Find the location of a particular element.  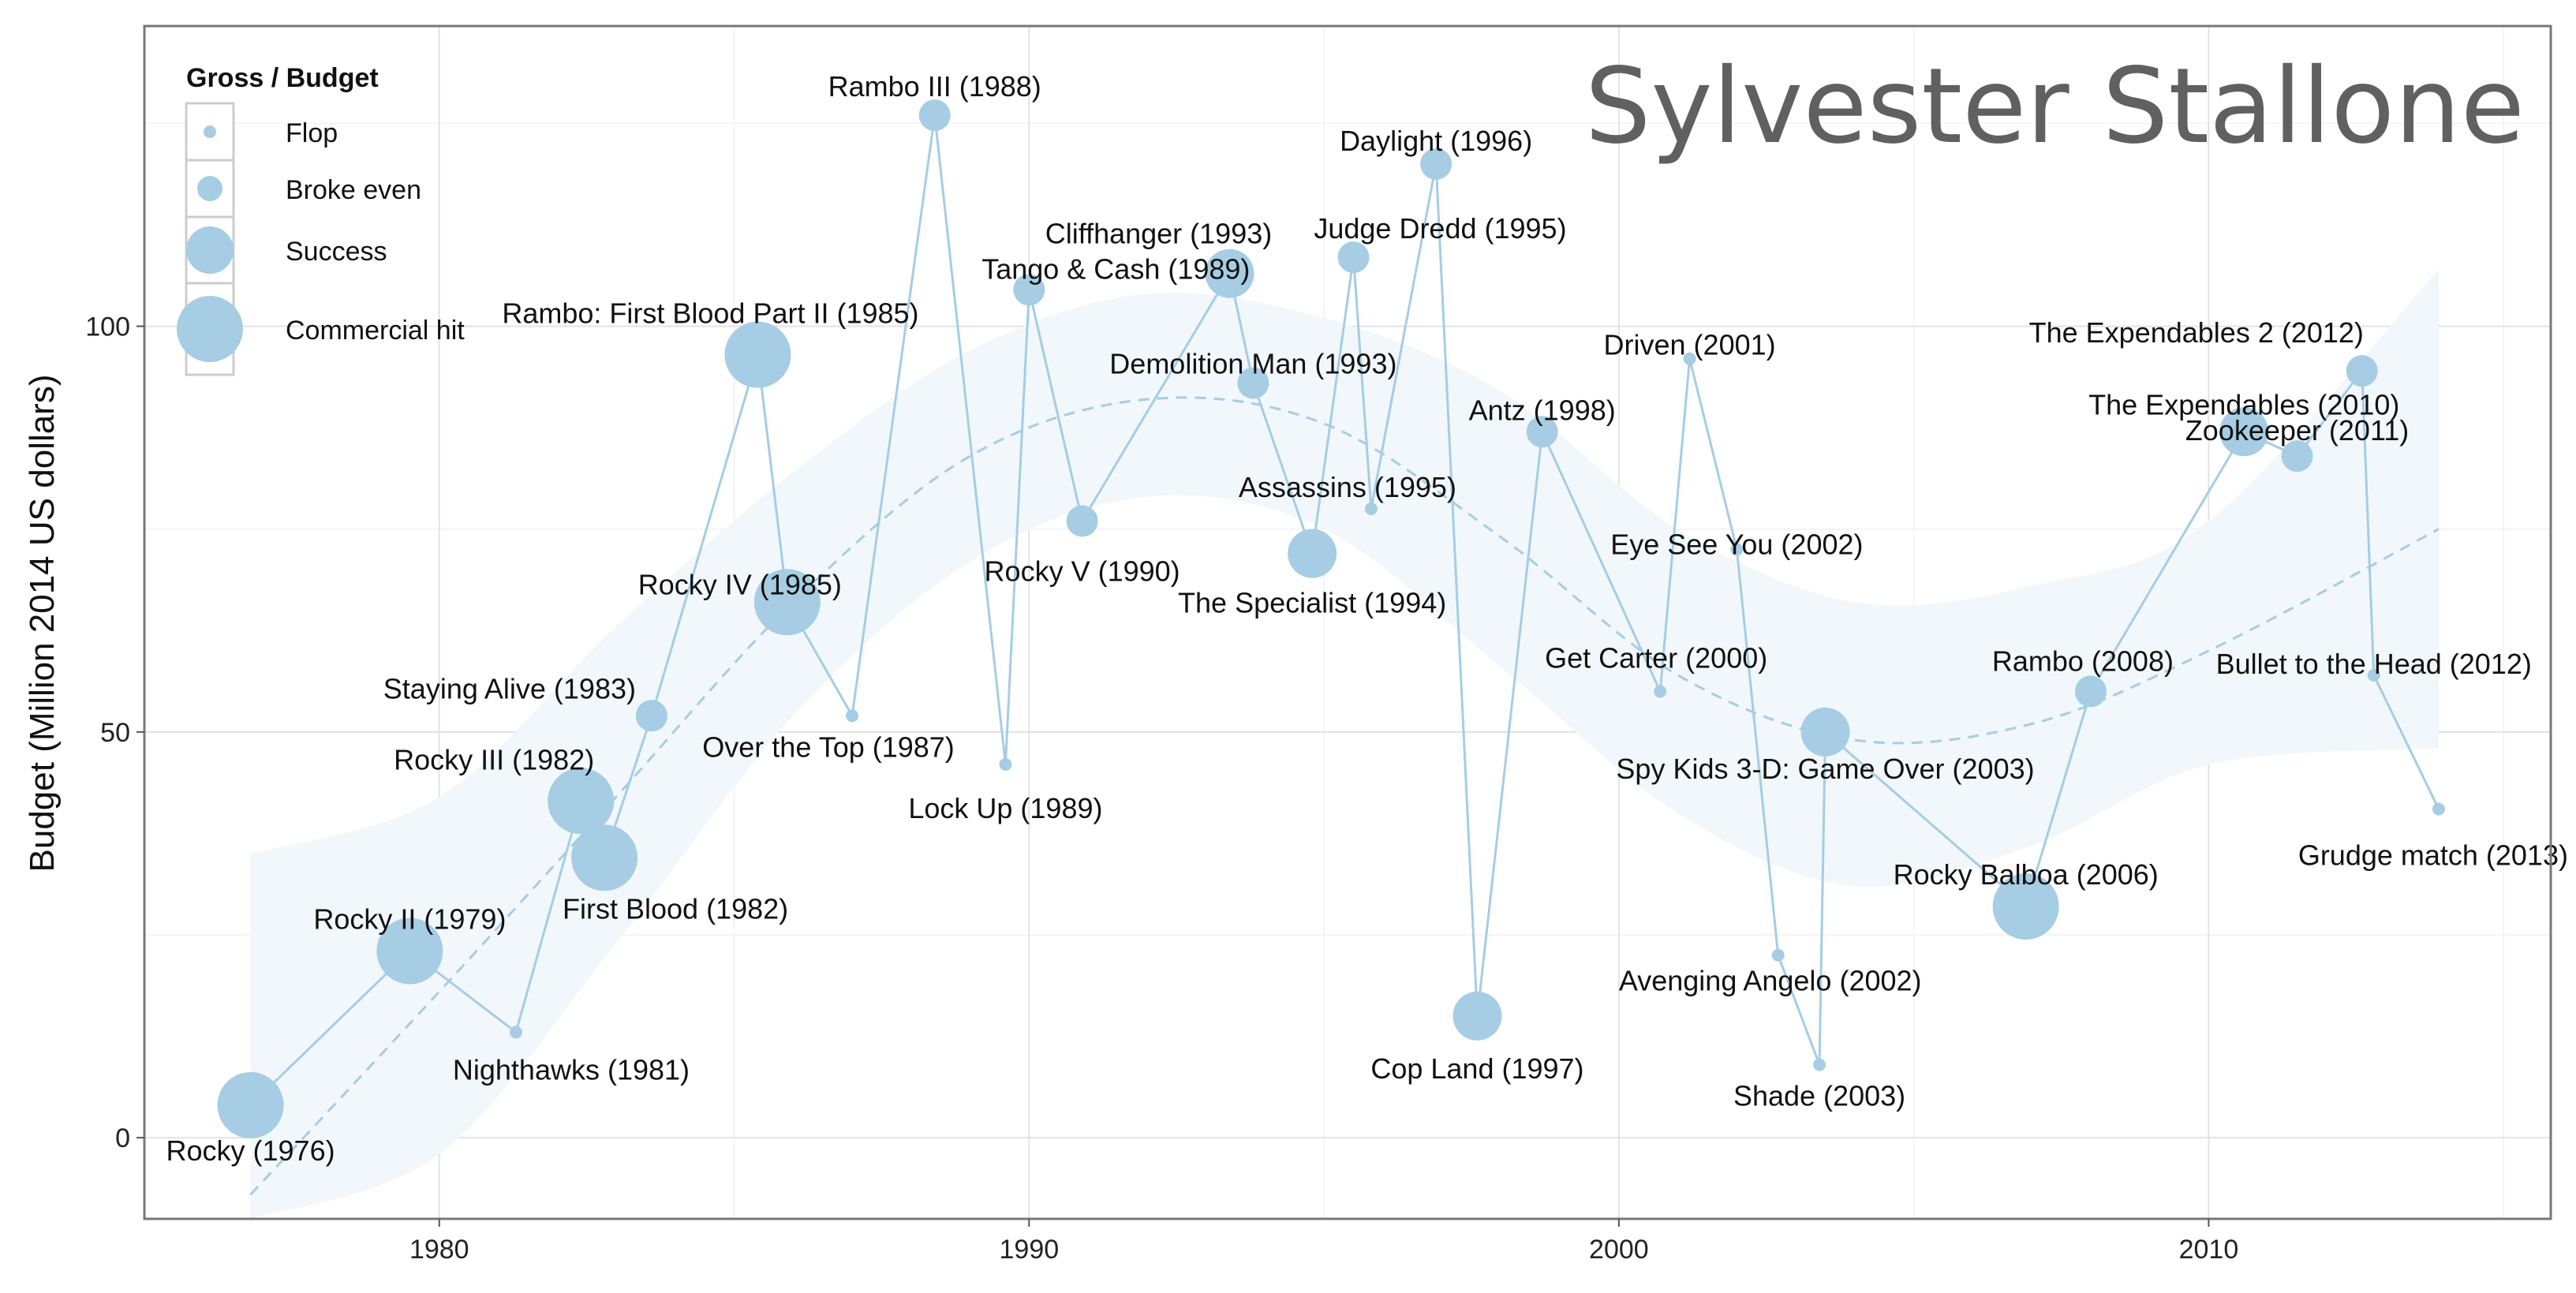

x-tick-label: 1990 is located at coordinates (1030, 1250).